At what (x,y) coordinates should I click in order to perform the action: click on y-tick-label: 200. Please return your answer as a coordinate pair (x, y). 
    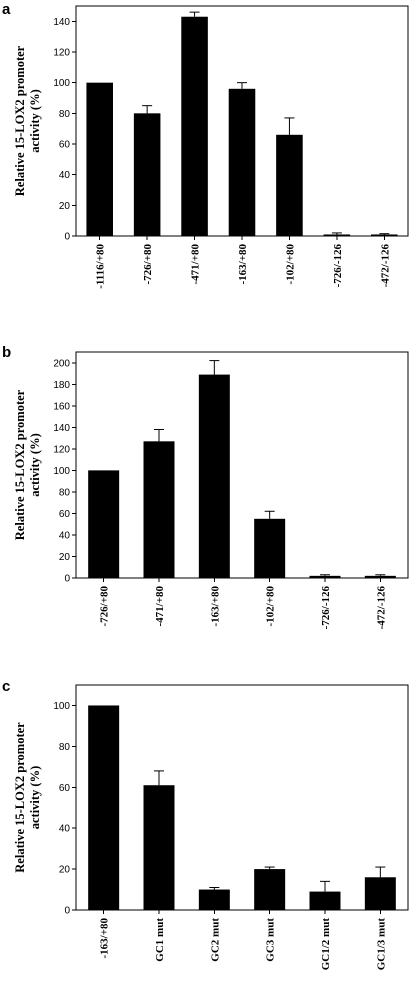
    Looking at the image, I should click on (61, 363).